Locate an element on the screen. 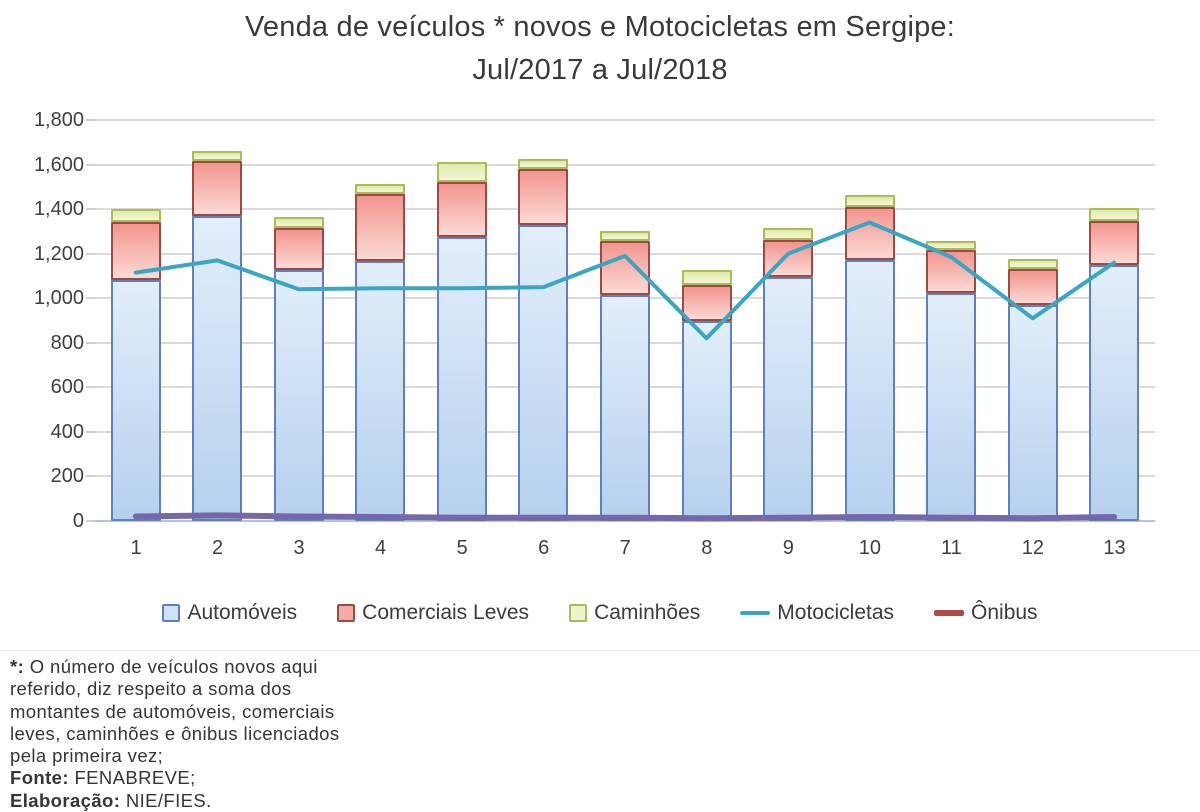  x-axis-label-11: 11 is located at coordinates (951, 548).